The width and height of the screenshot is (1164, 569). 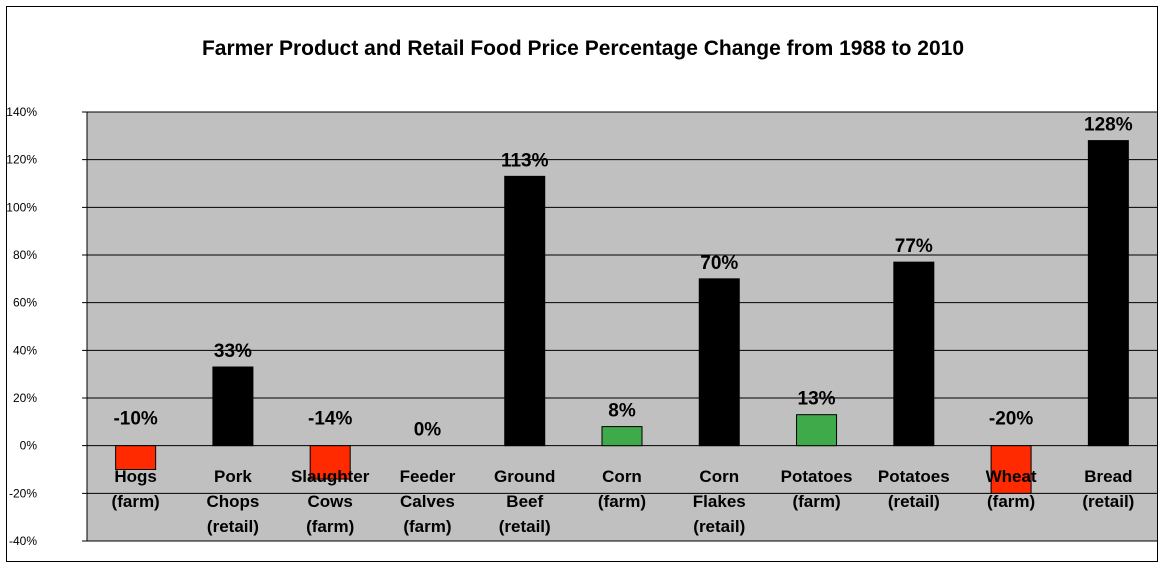 What do you see at coordinates (22, 112) in the screenshot?
I see `y-tick-label: 140%` at bounding box center [22, 112].